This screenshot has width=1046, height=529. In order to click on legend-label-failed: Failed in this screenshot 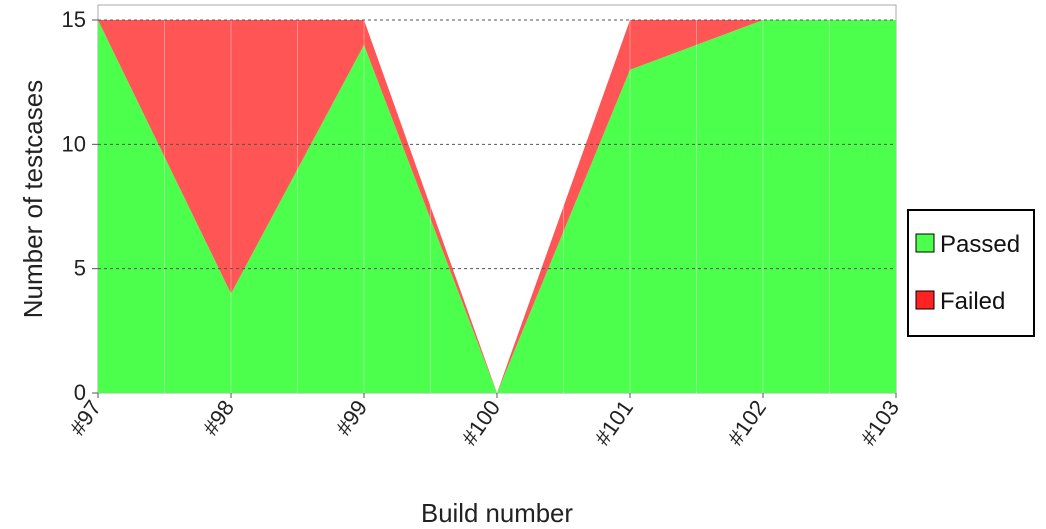, I will do `click(972, 301)`.